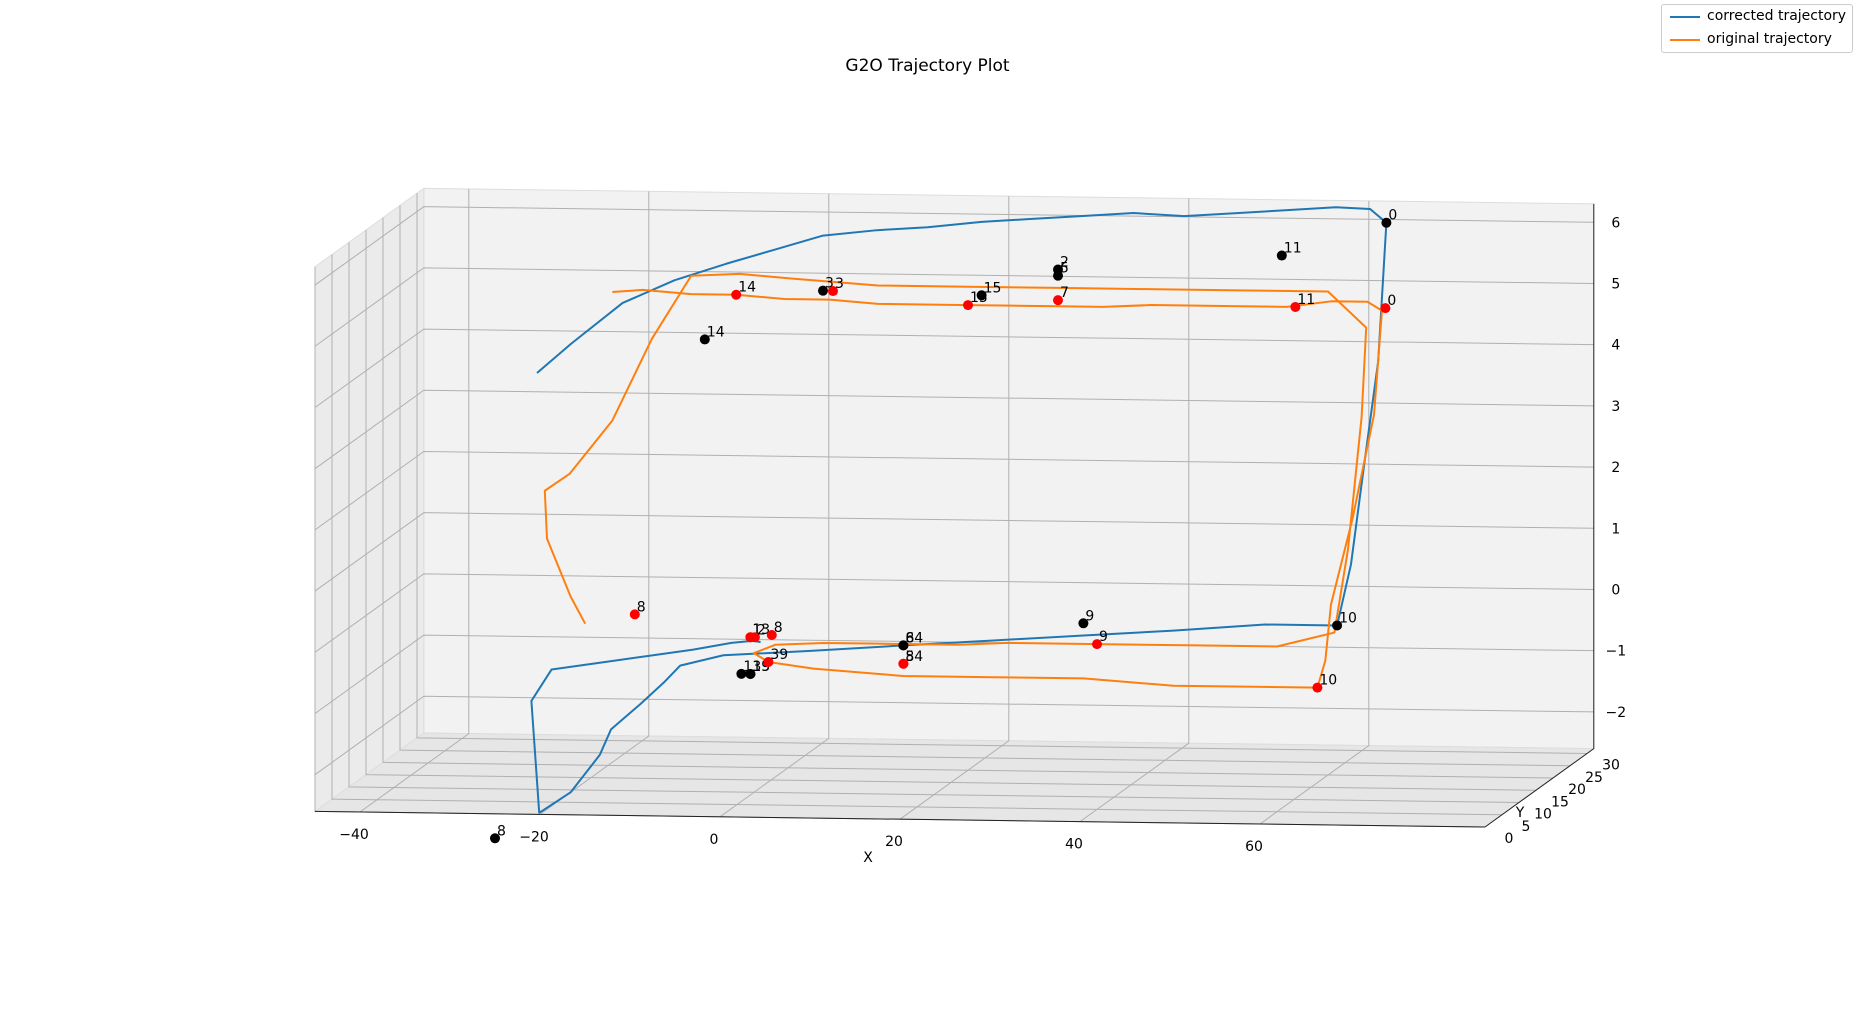 The height and width of the screenshot is (1022, 1855). What do you see at coordinates (1348, 618) in the screenshot?
I see `corrected-point-label: 10` at bounding box center [1348, 618].